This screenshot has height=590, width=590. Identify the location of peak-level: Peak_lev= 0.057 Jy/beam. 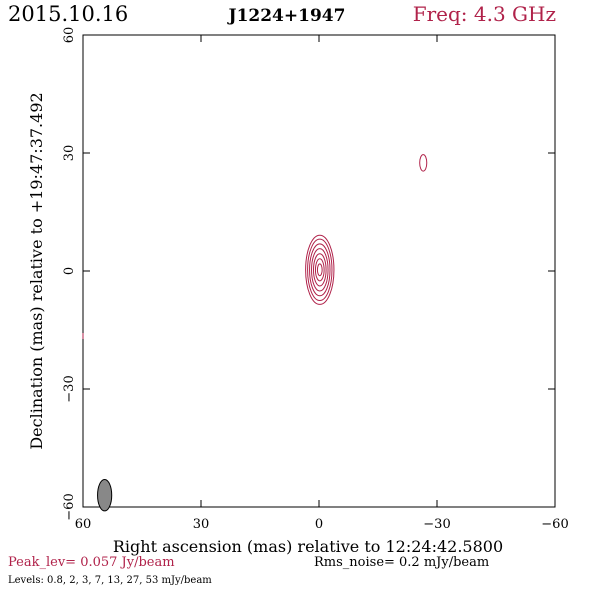
(91, 562).